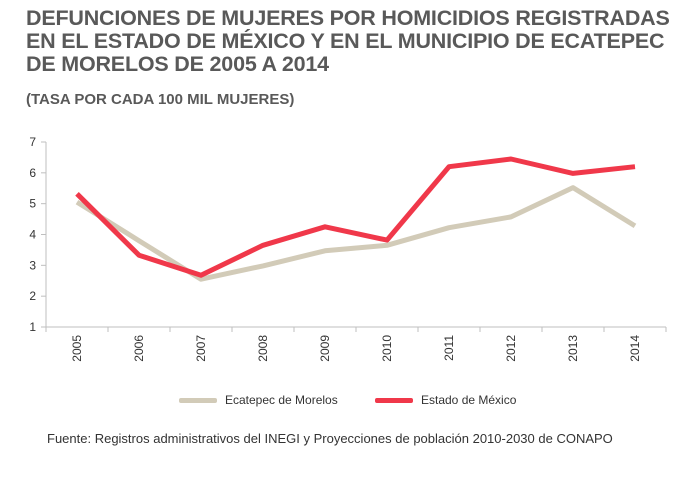 Image resolution: width=700 pixels, height=499 pixels. What do you see at coordinates (281, 400) in the screenshot?
I see `legend-label-ecatepec: Ecatepec de Morelos` at bounding box center [281, 400].